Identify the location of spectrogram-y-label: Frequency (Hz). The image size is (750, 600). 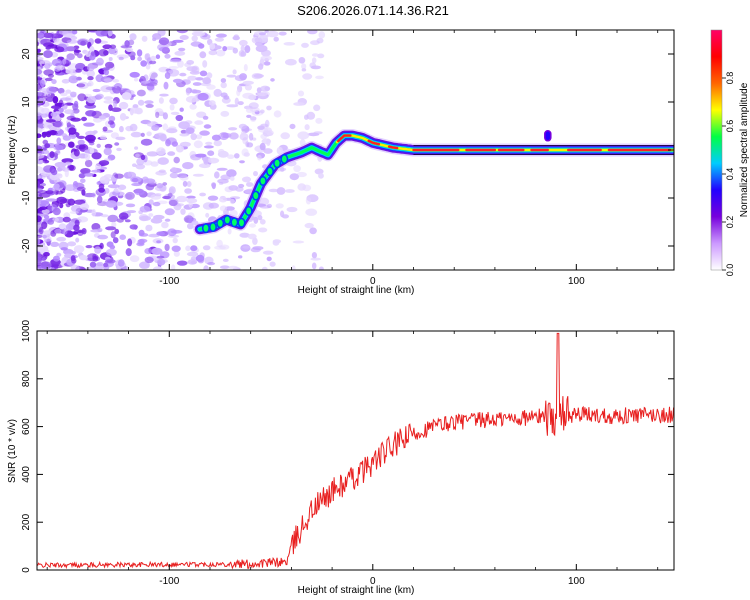
(12, 150).